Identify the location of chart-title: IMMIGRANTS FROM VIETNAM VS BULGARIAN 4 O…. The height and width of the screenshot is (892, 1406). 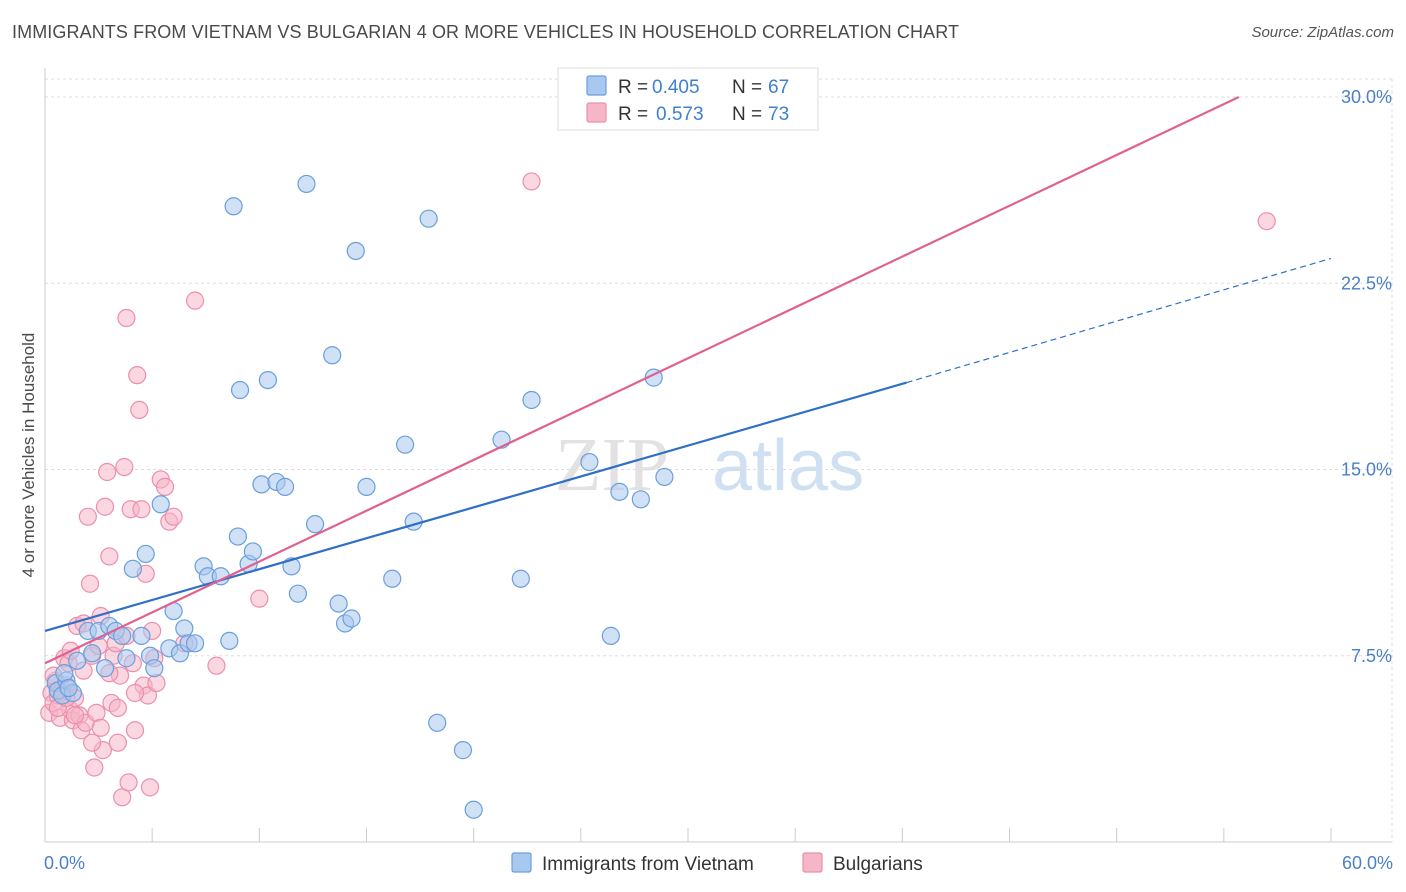
(486, 32).